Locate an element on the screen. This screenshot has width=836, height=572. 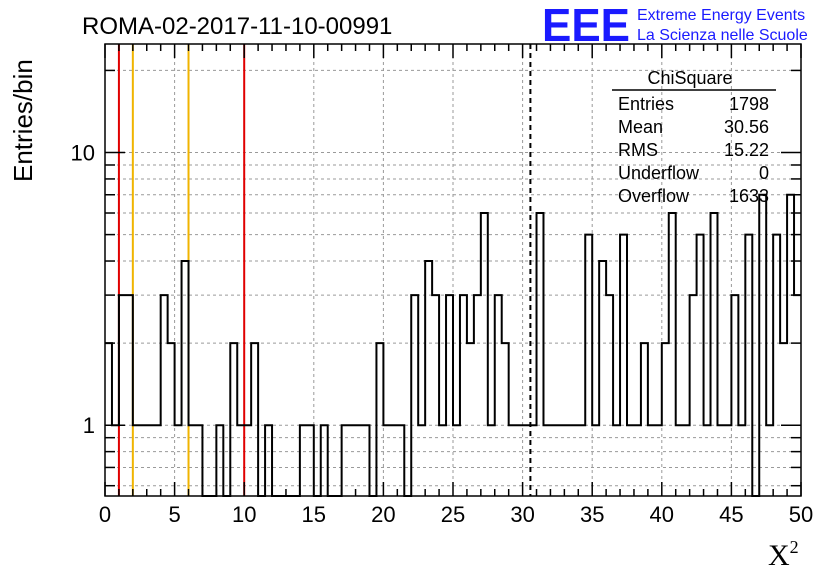
logo-mark: EEE is located at coordinates (586, 25).